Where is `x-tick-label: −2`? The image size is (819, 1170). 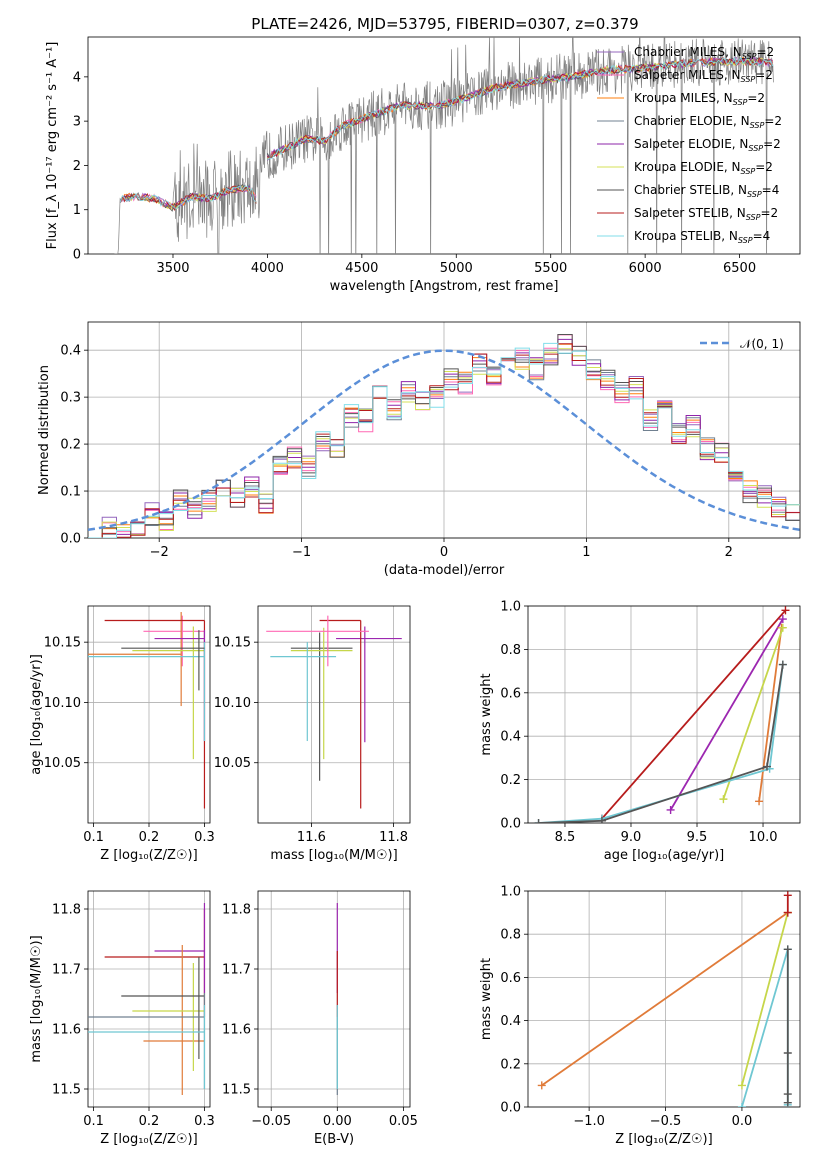
x-tick-label: −2 is located at coordinates (159, 552).